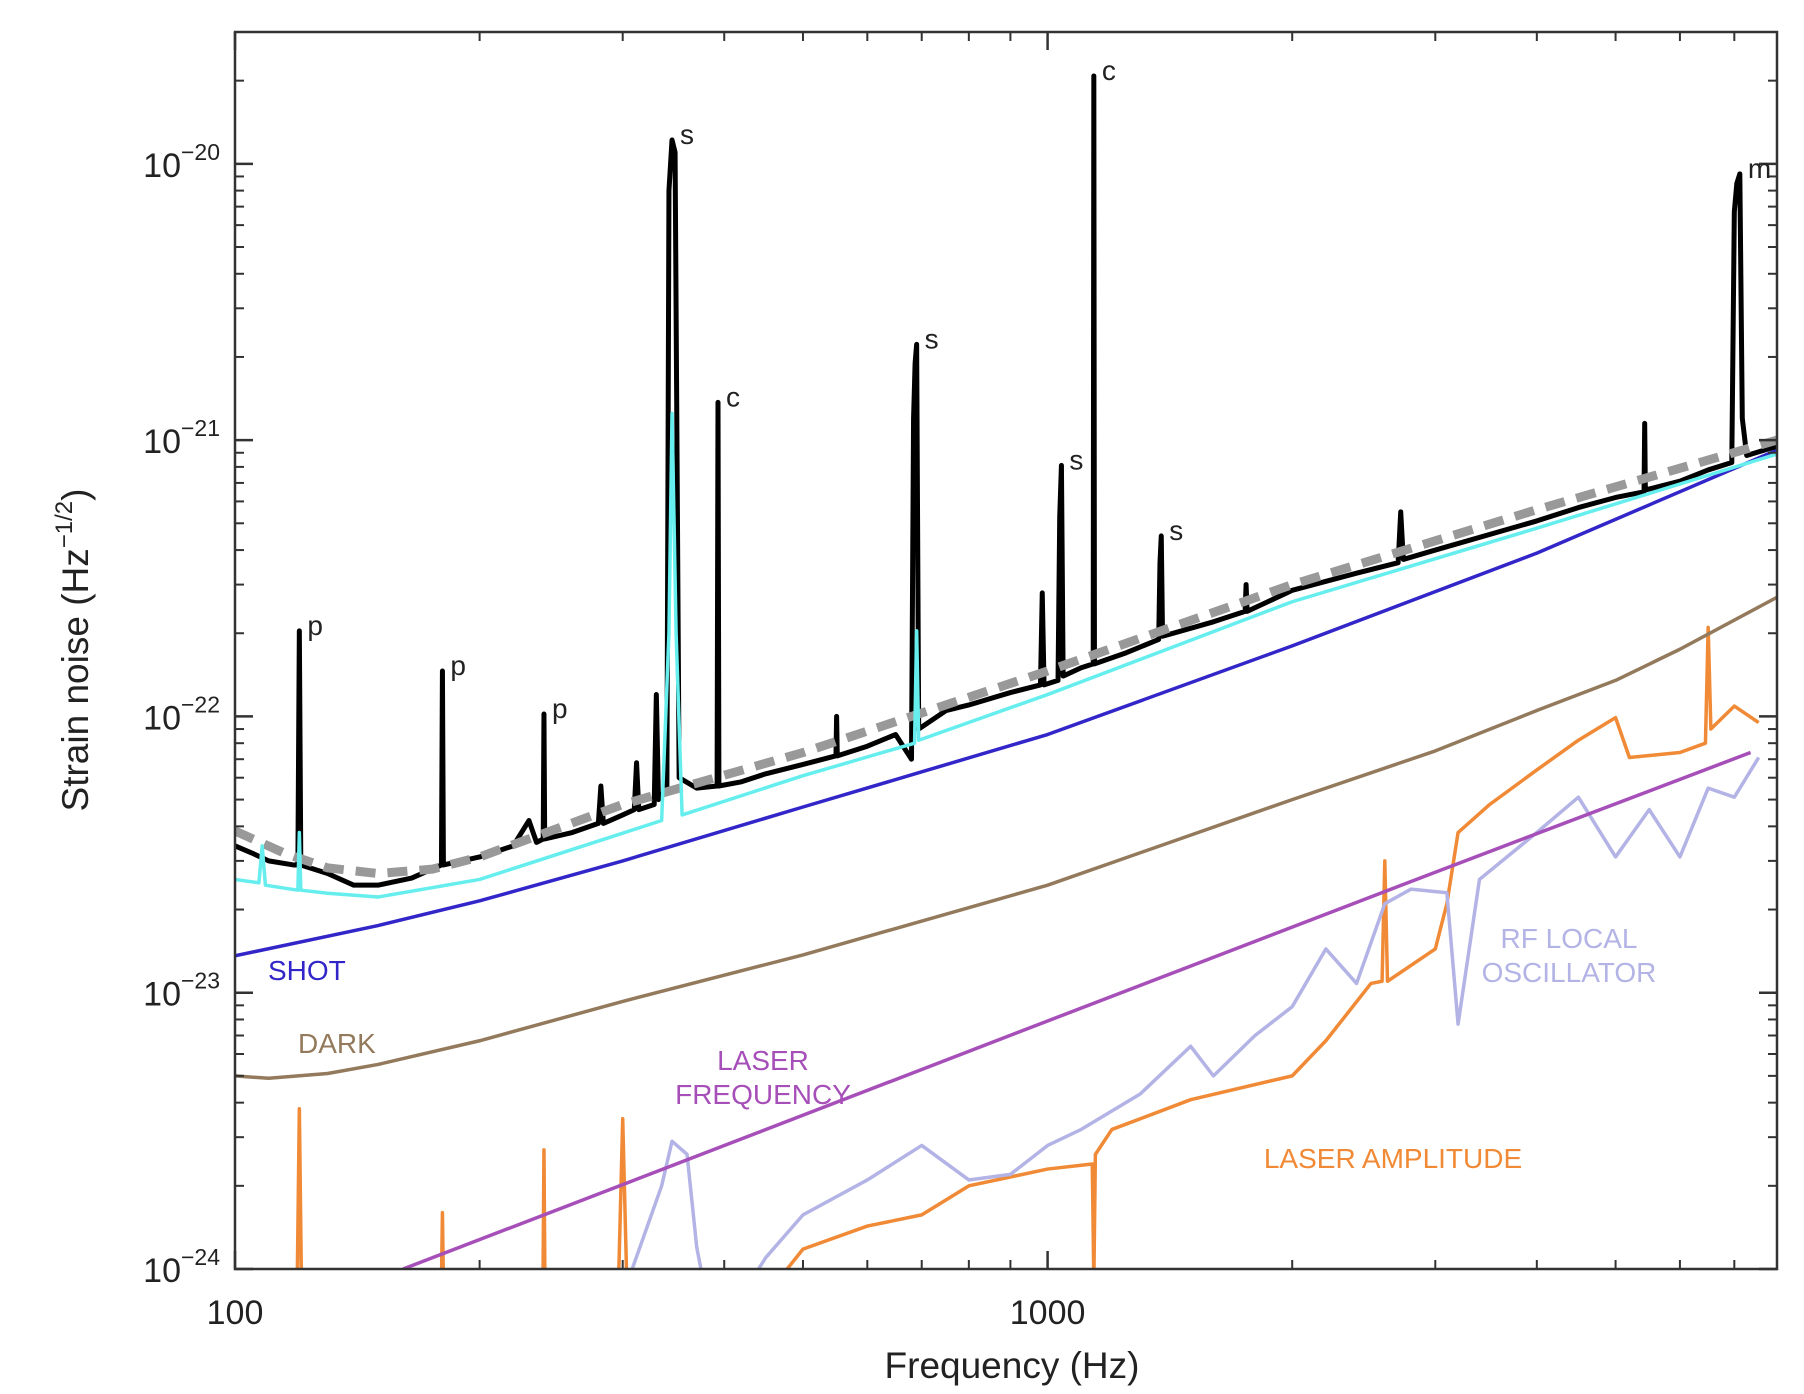 The width and height of the screenshot is (1804, 1394). I want to click on series-label: DARK, so click(337, 1043).